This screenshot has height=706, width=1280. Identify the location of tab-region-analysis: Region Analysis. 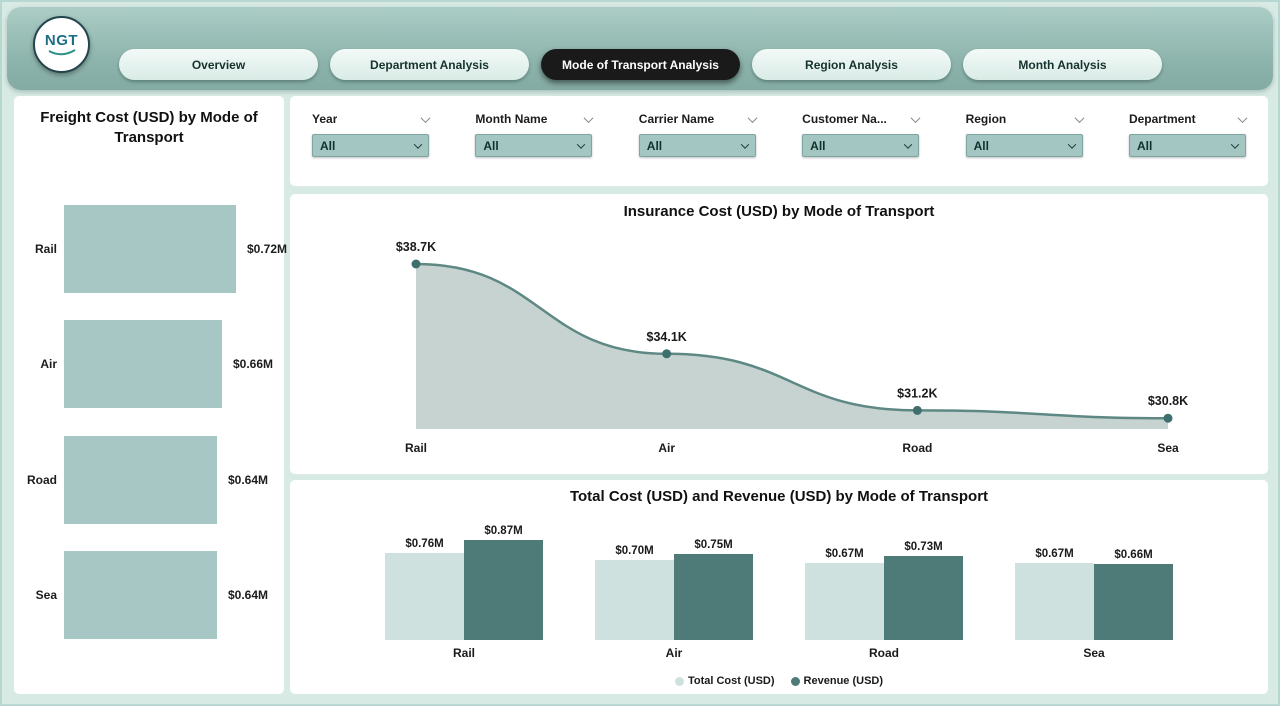
(851, 64).